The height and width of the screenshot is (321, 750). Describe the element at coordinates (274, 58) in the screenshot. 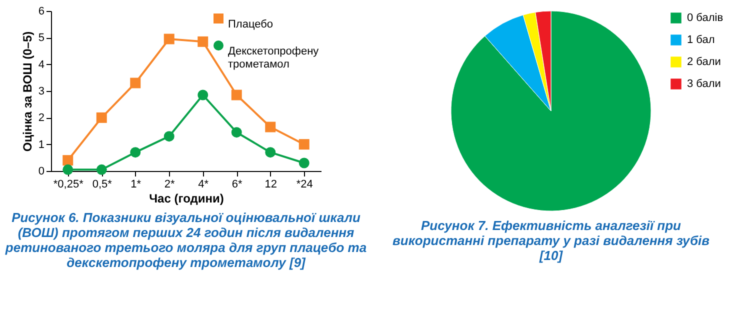

I see `legend-label: Декскетопрофену трометамол` at that location.